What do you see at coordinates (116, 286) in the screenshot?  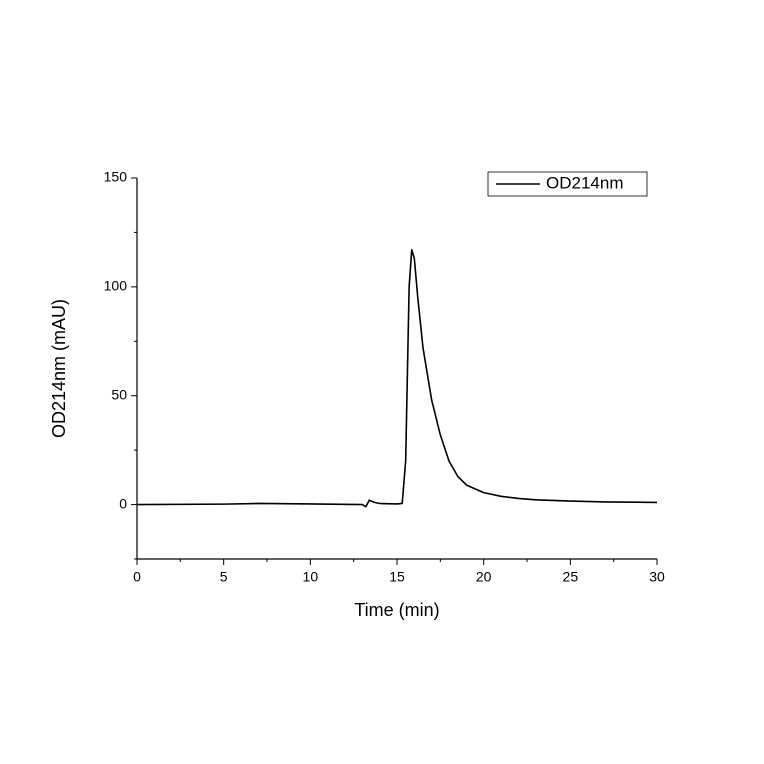 I see `y-tick-label: 100` at bounding box center [116, 286].